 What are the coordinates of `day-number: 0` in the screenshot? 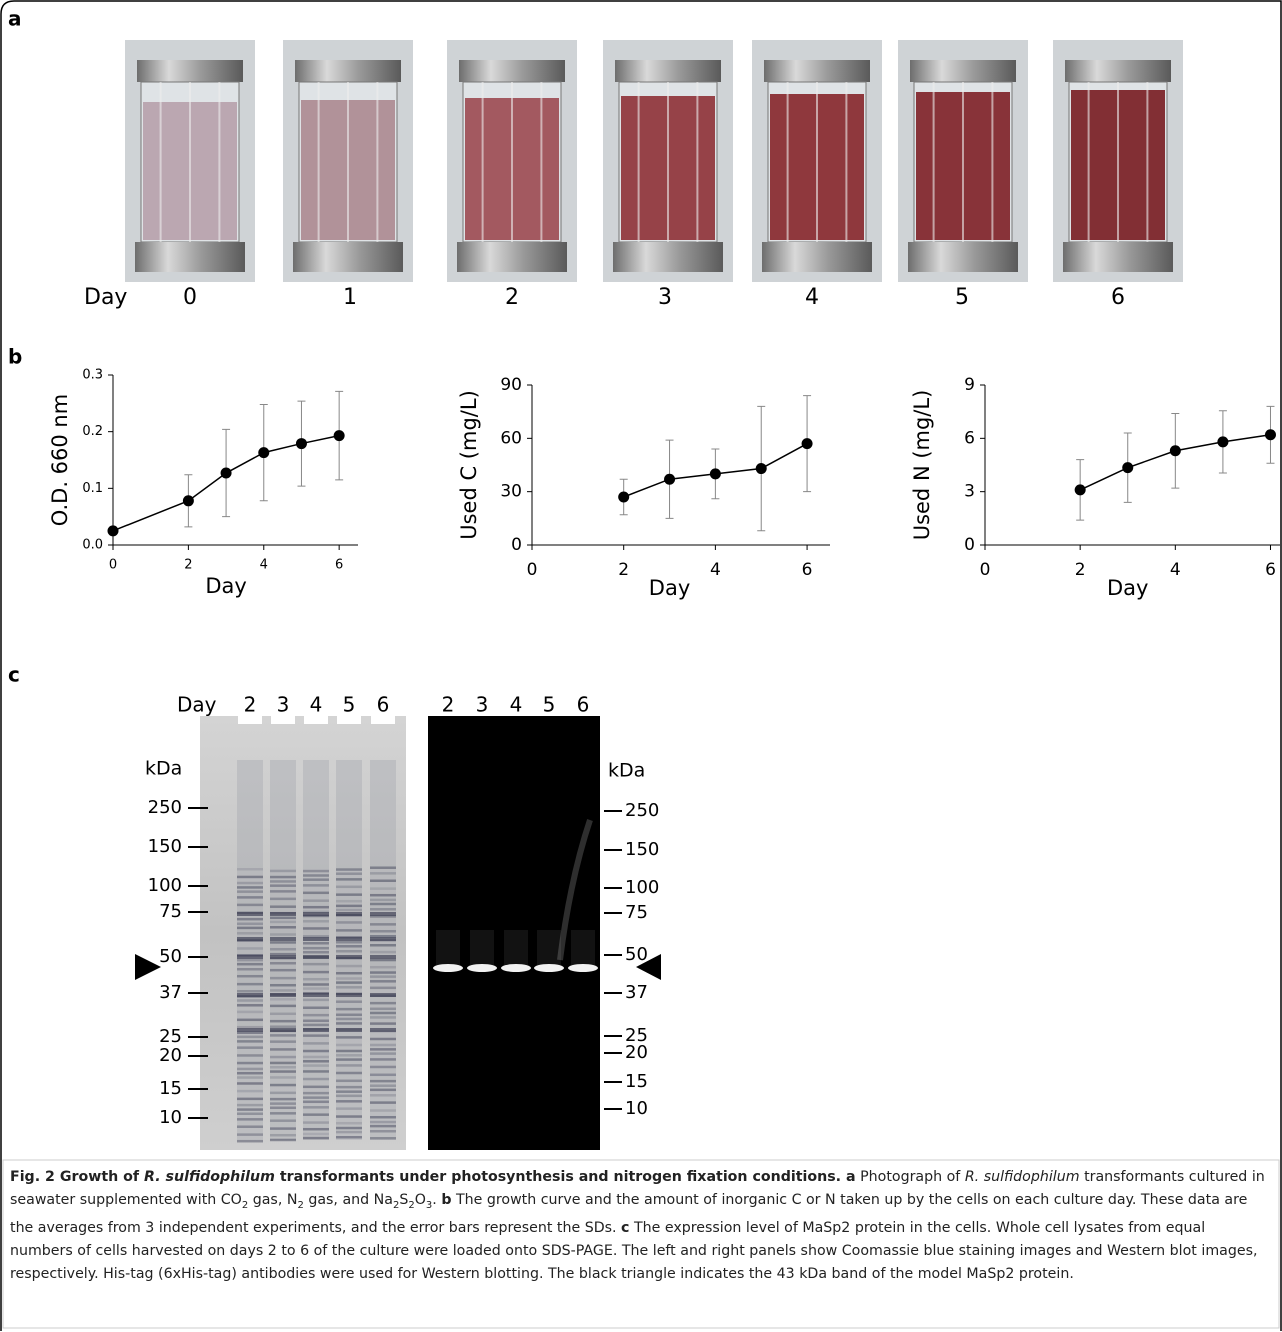 It's located at (190, 297).